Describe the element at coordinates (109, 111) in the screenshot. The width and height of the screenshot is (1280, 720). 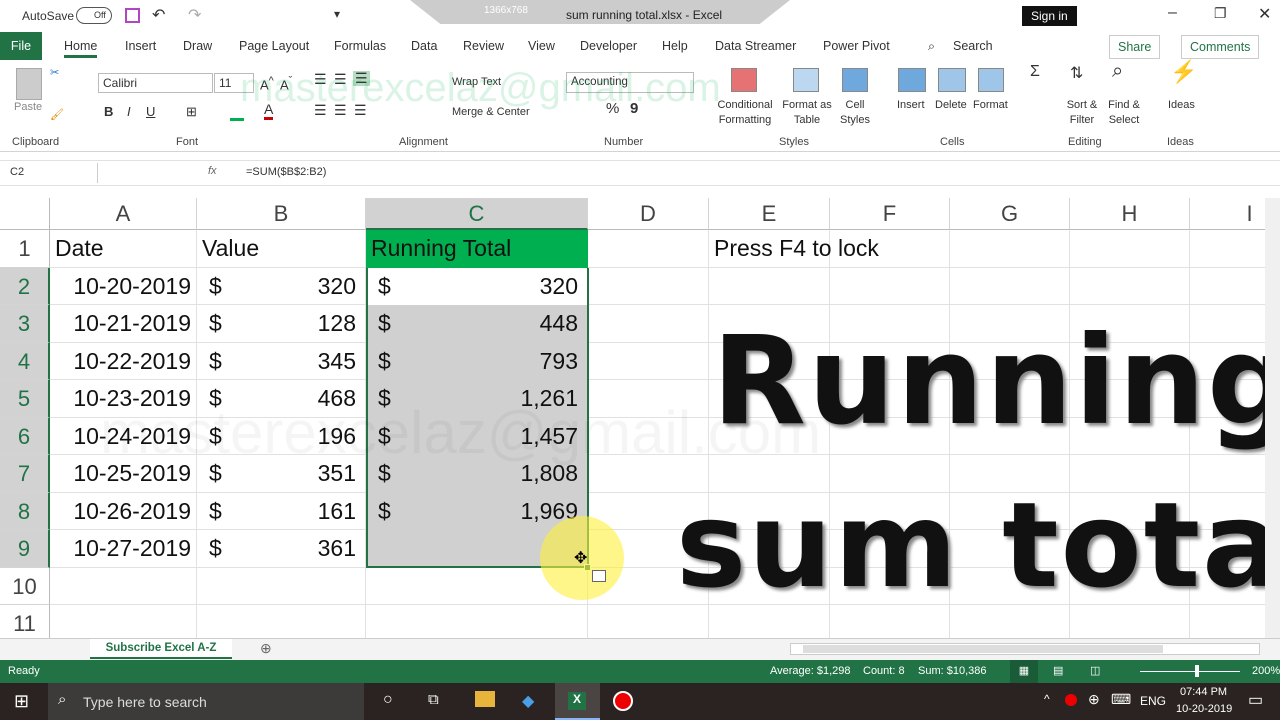
I see `bold-button: B` at that location.